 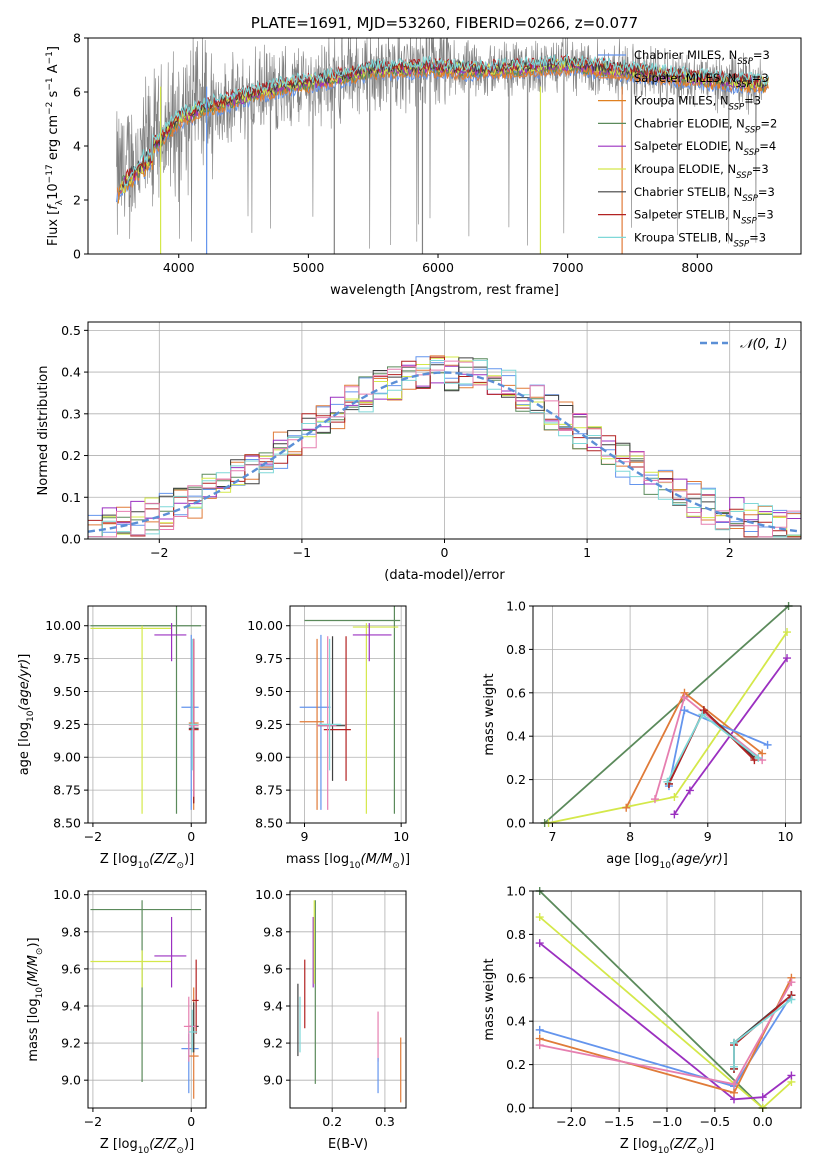 I want to click on legend-series-name: Chabrier MILES, N, so click(x=685, y=55).